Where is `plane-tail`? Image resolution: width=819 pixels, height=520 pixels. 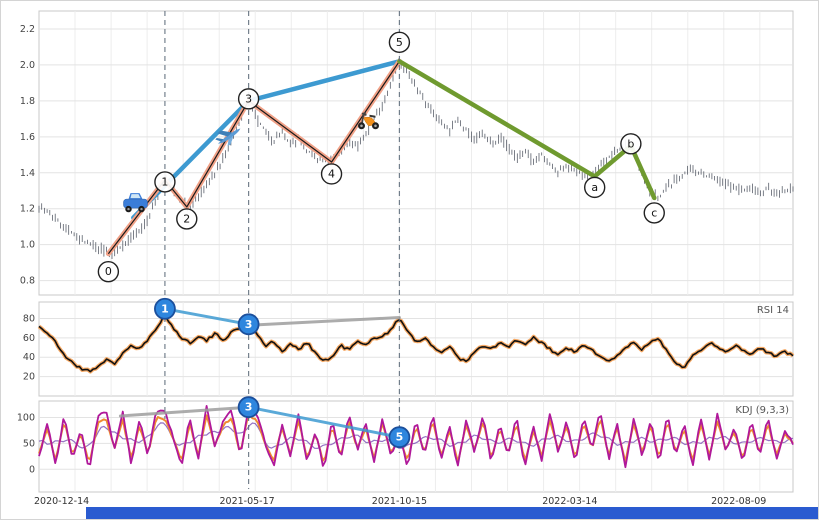
plane-tail is located at coordinates (219, 139).